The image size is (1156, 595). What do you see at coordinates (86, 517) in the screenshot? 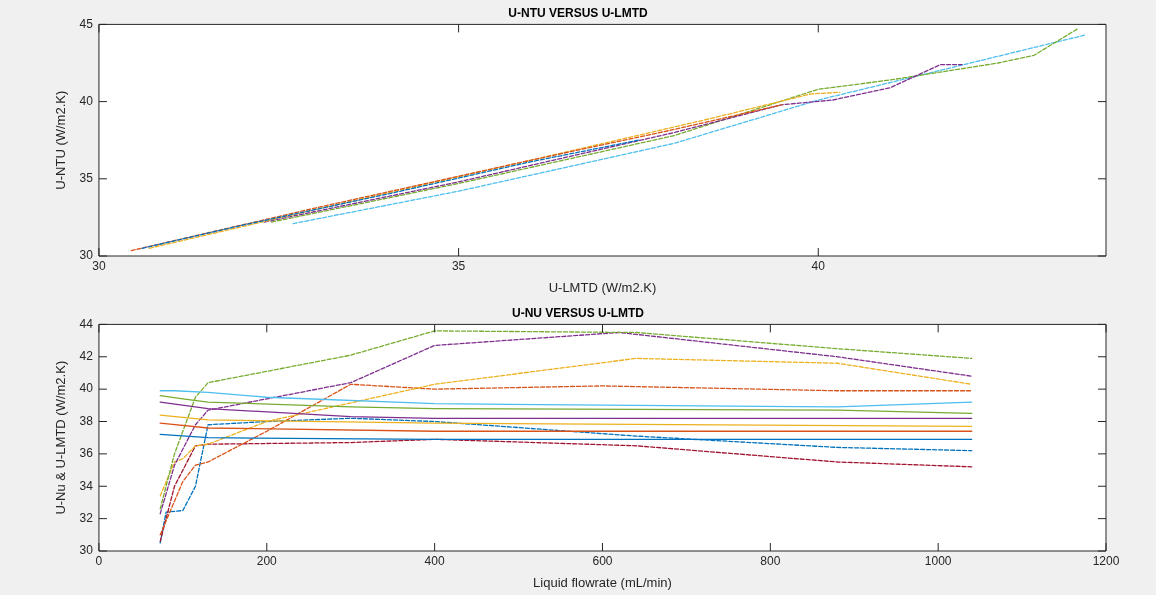
I see `y-tick-label: 32` at bounding box center [86, 517].